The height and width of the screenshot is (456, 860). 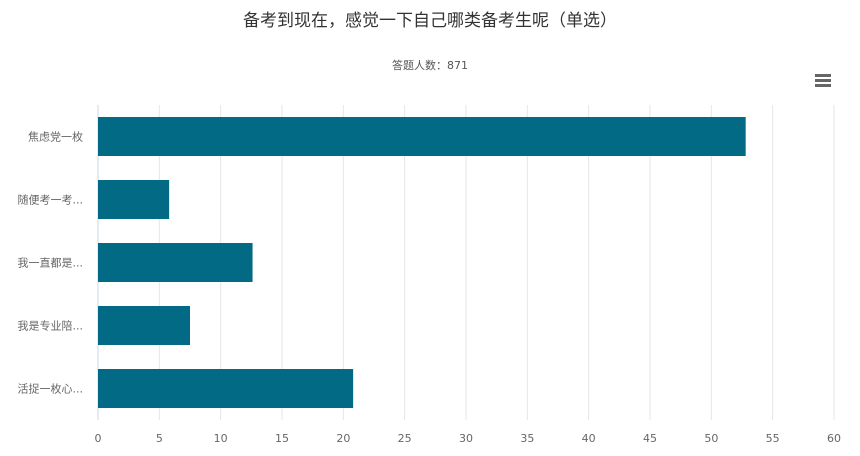 I want to click on x-tick-label: 20, so click(x=343, y=438).